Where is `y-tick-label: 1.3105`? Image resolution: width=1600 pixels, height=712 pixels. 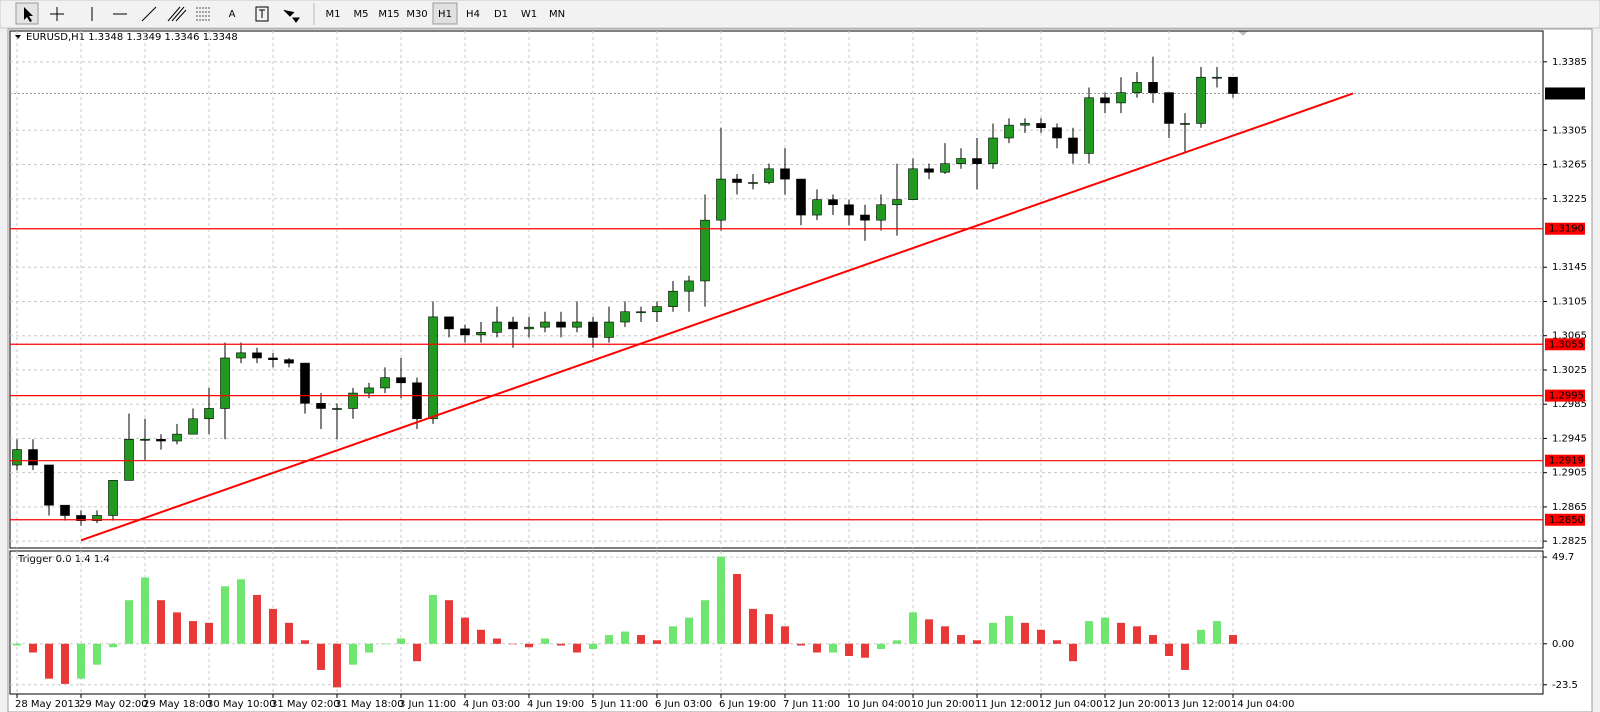 y-tick-label: 1.3105 is located at coordinates (1569, 301).